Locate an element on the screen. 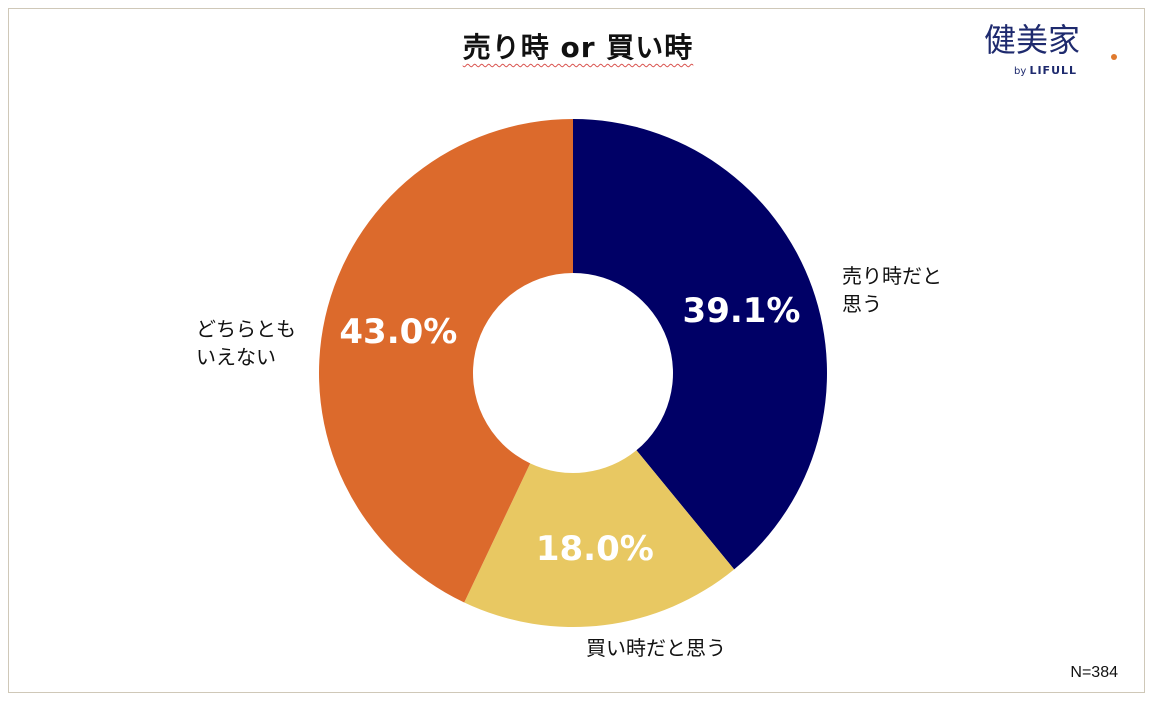  sample-size-note: N=384 is located at coordinates (1094, 672).